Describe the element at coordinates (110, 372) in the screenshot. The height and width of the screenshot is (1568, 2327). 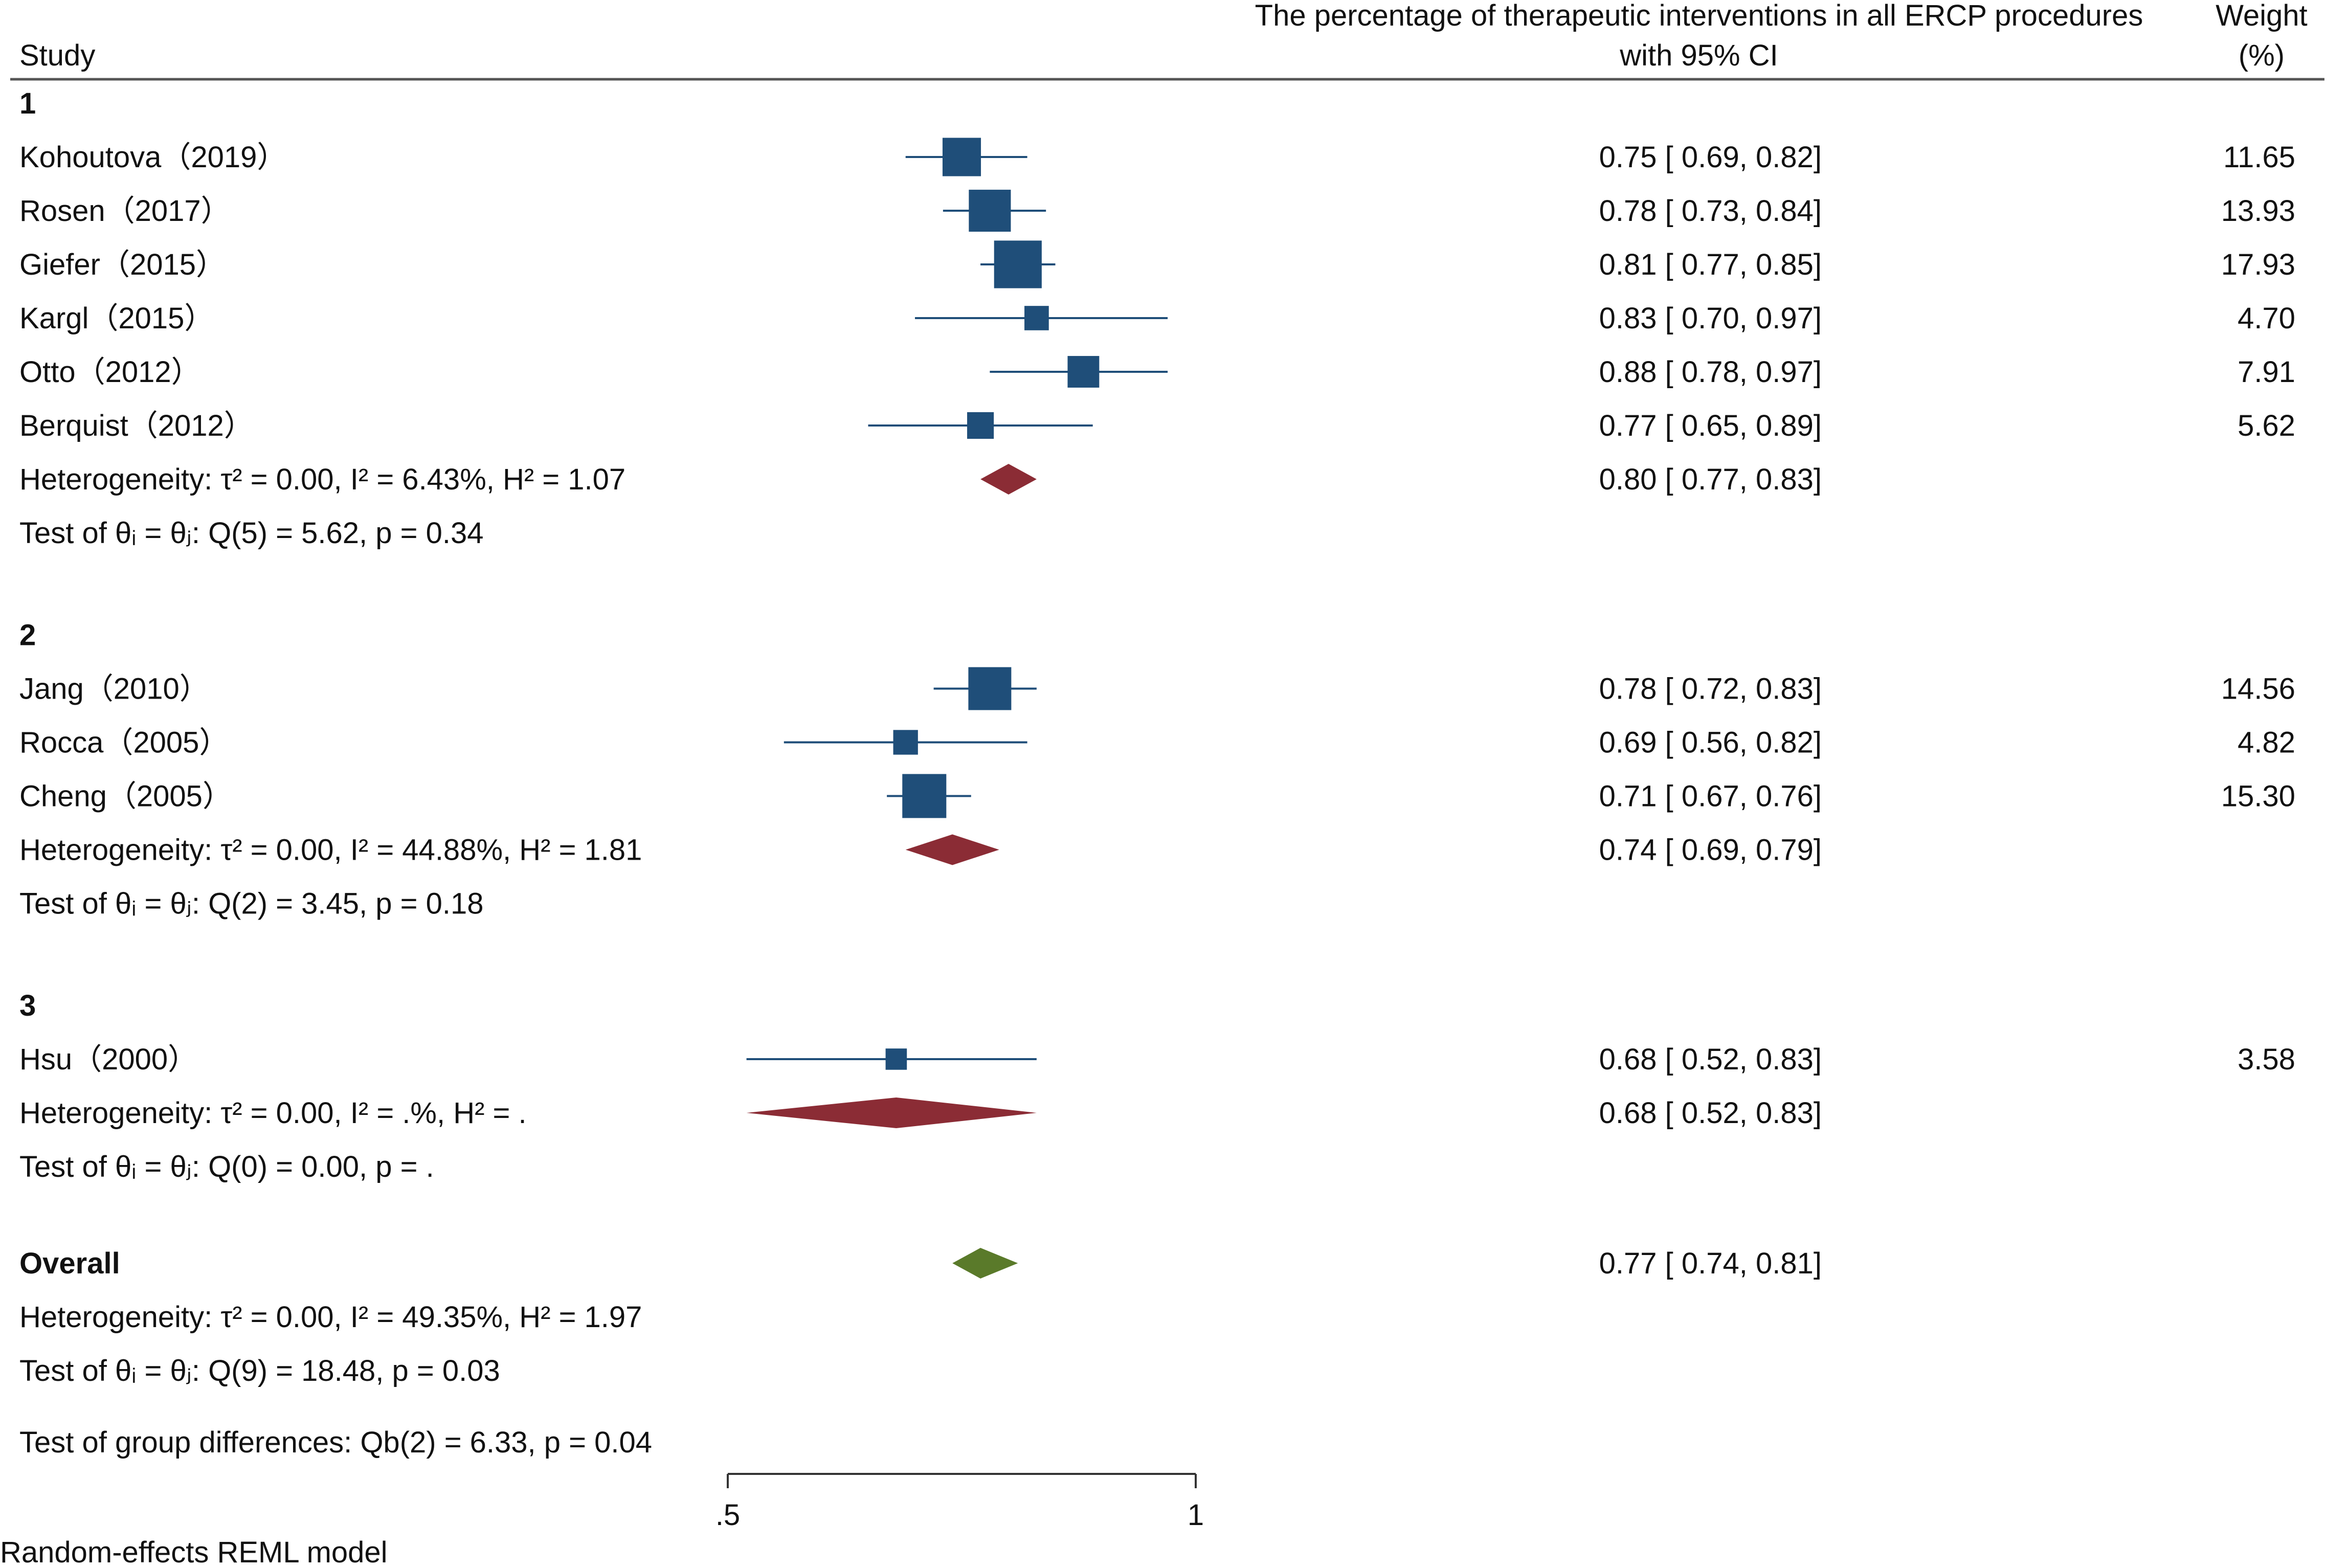
I see `study-name: Otto（2012）` at that location.